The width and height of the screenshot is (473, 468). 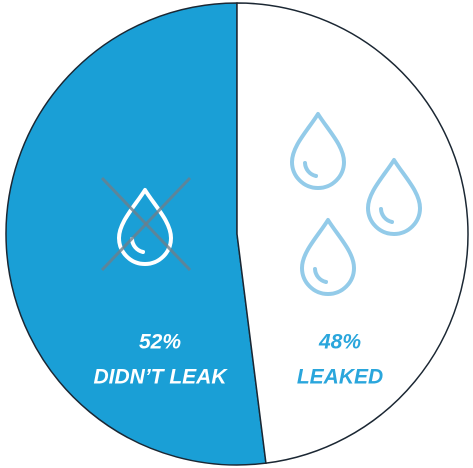 I want to click on category-label: LEAKED, so click(x=340, y=377).